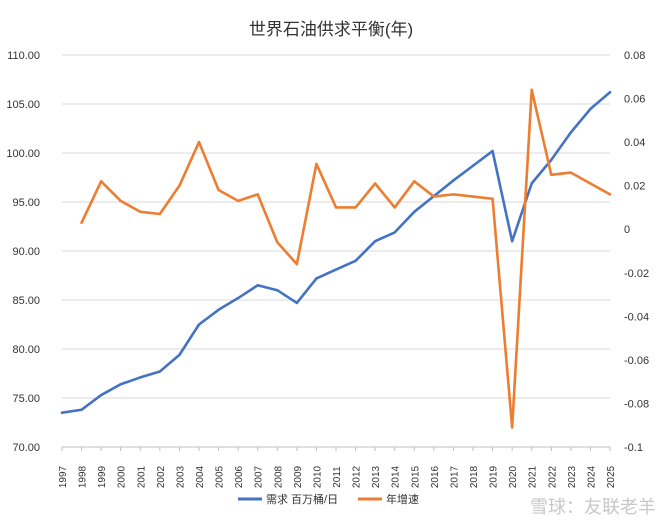 This screenshot has height=527, width=663. What do you see at coordinates (552, 476) in the screenshot?
I see `x-tick-label: 2022` at bounding box center [552, 476].